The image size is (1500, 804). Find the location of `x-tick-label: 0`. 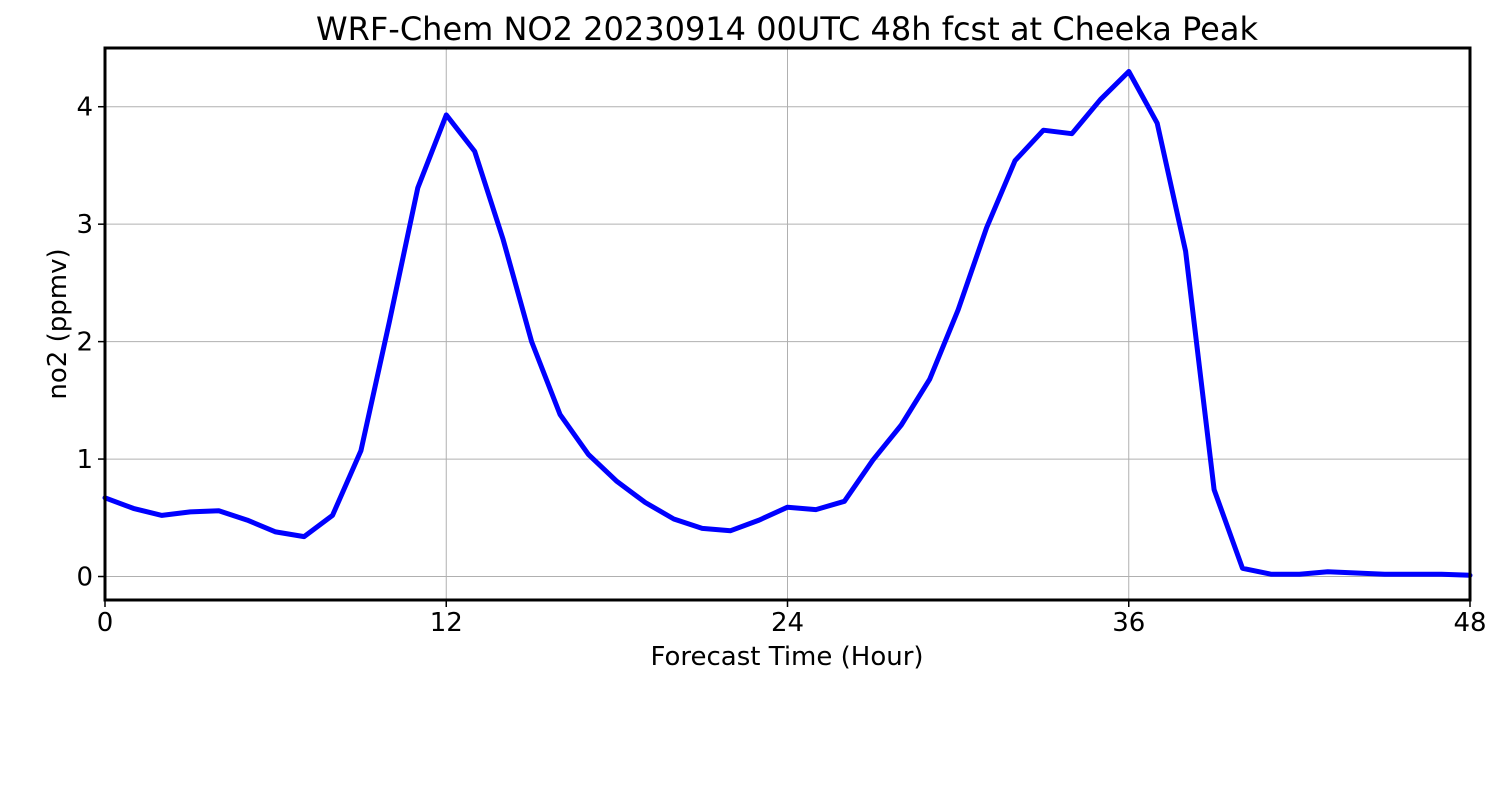

x-tick-label: 0 is located at coordinates (105, 623).